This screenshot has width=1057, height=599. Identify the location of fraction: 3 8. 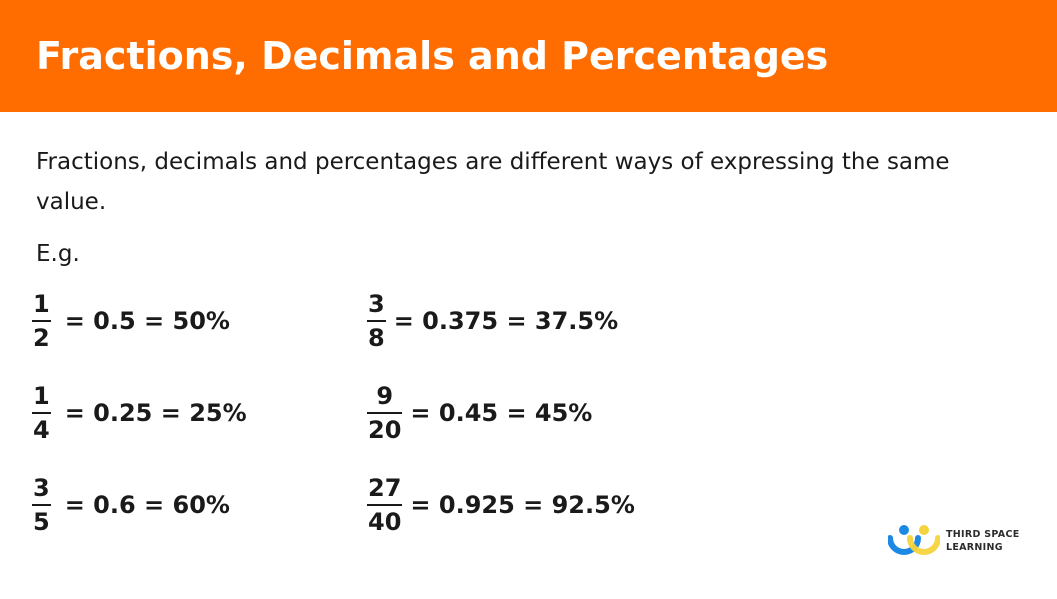
(376, 321).